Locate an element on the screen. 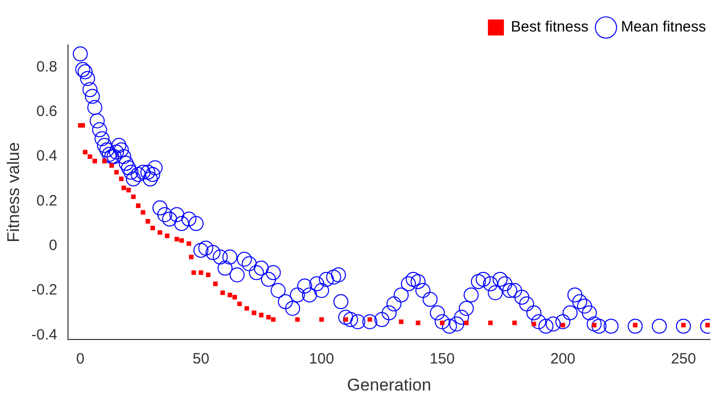  x-tick-label: 200 is located at coordinates (563, 359).